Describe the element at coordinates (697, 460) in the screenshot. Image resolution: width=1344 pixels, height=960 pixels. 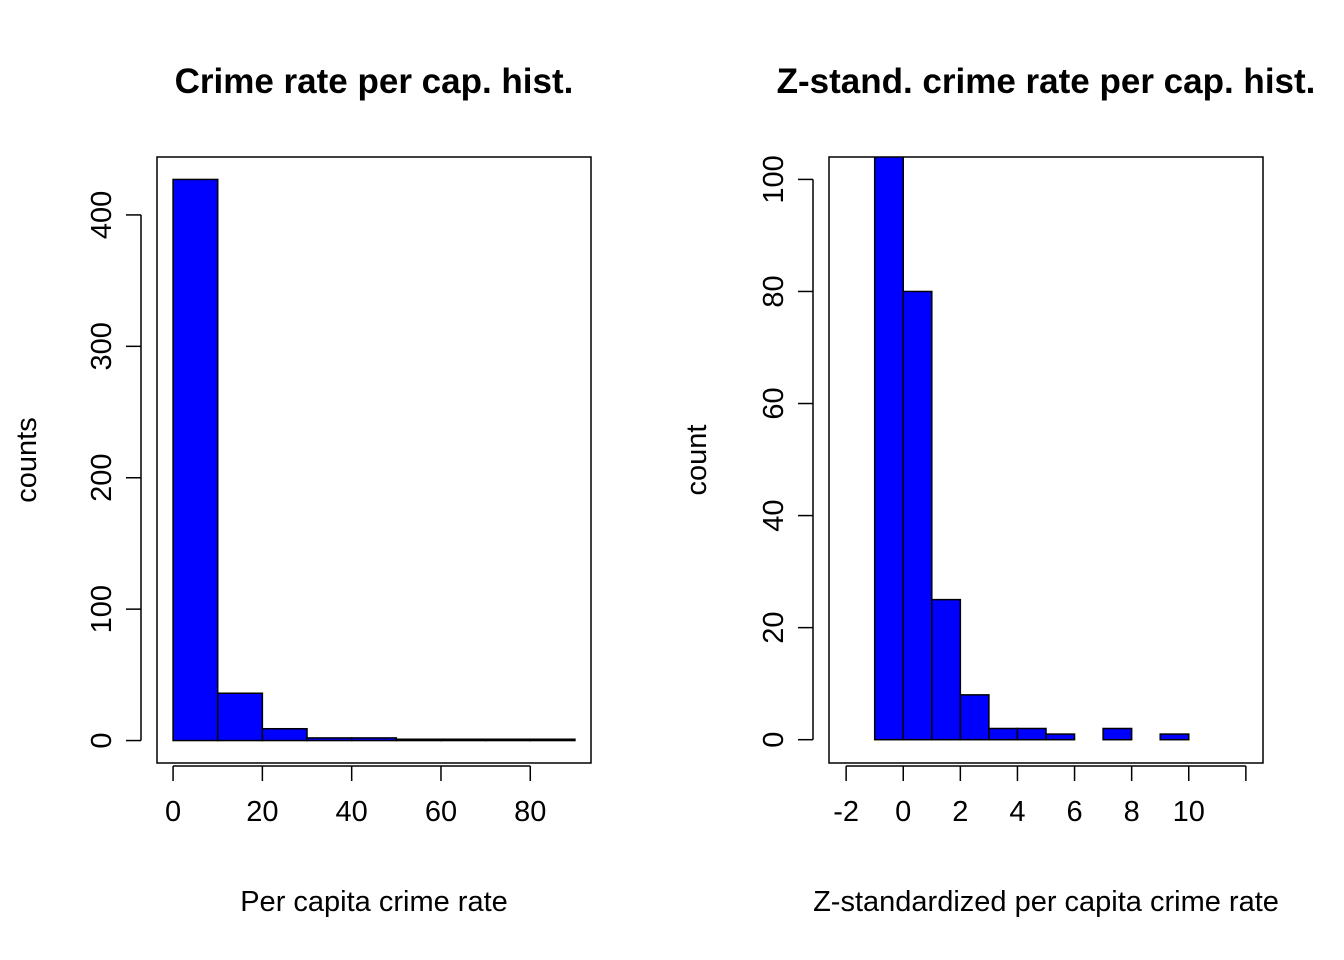
I see `y-axis-label: count` at that location.